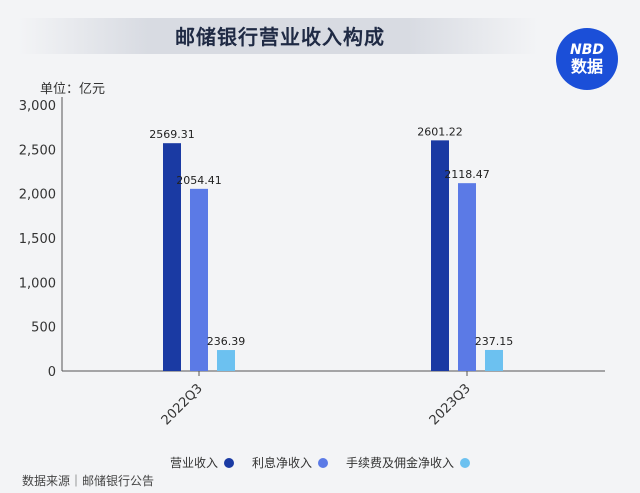 The height and width of the screenshot is (493, 640). I want to click on data-label: 2054.41, so click(199, 180).